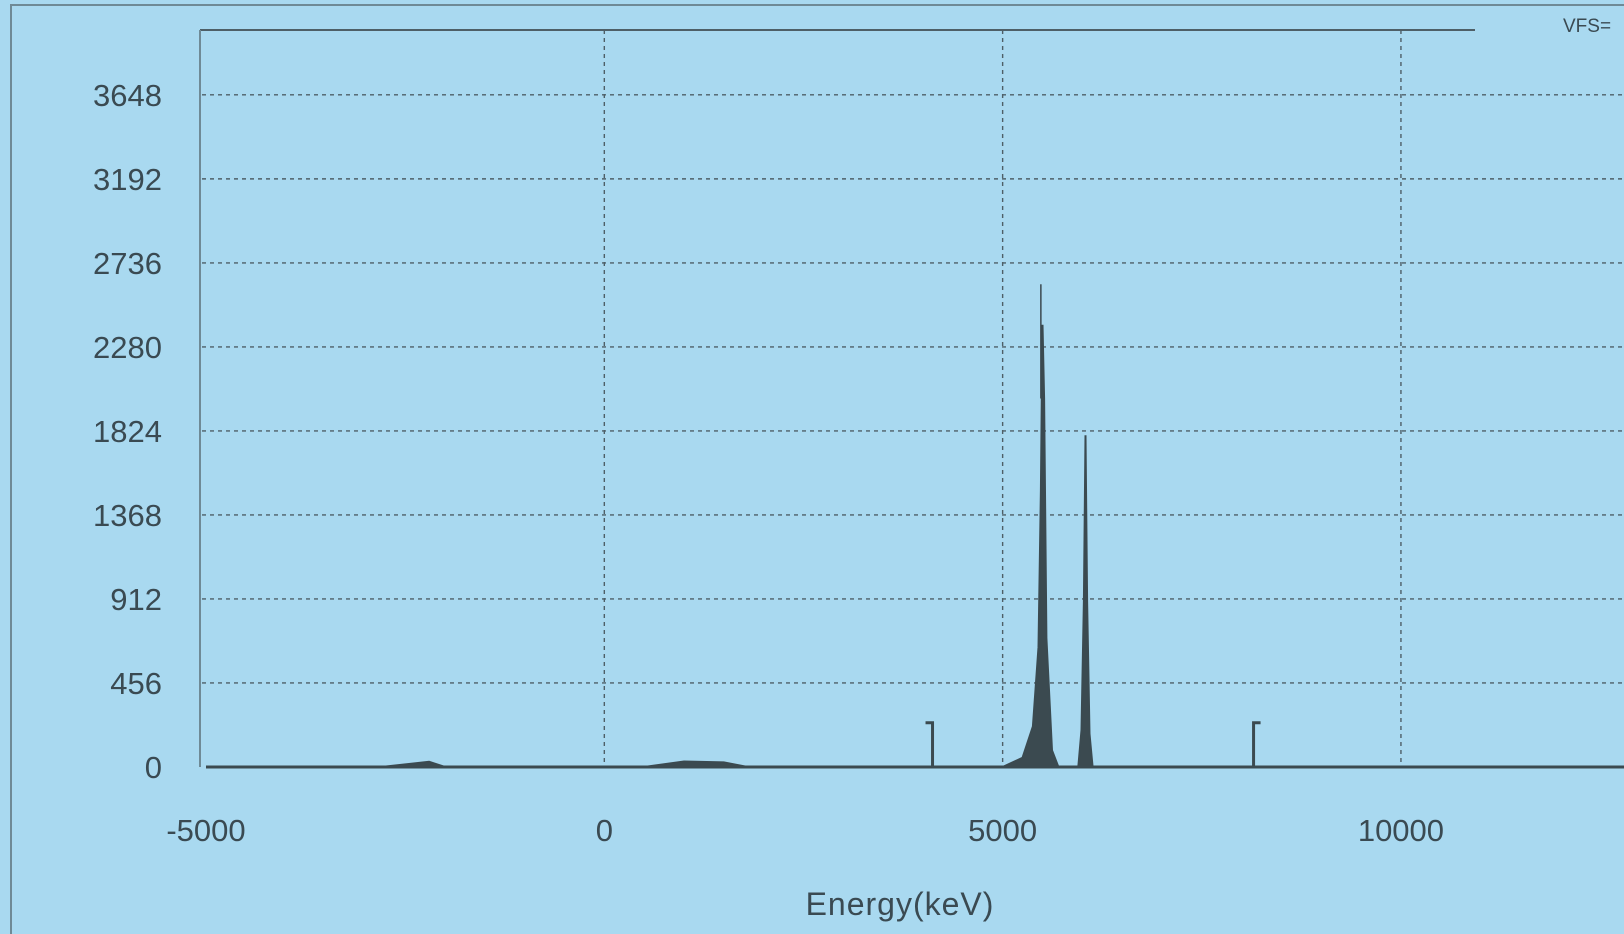  Describe the element at coordinates (205, 830) in the screenshot. I see `x-tick-label: -5000` at that location.